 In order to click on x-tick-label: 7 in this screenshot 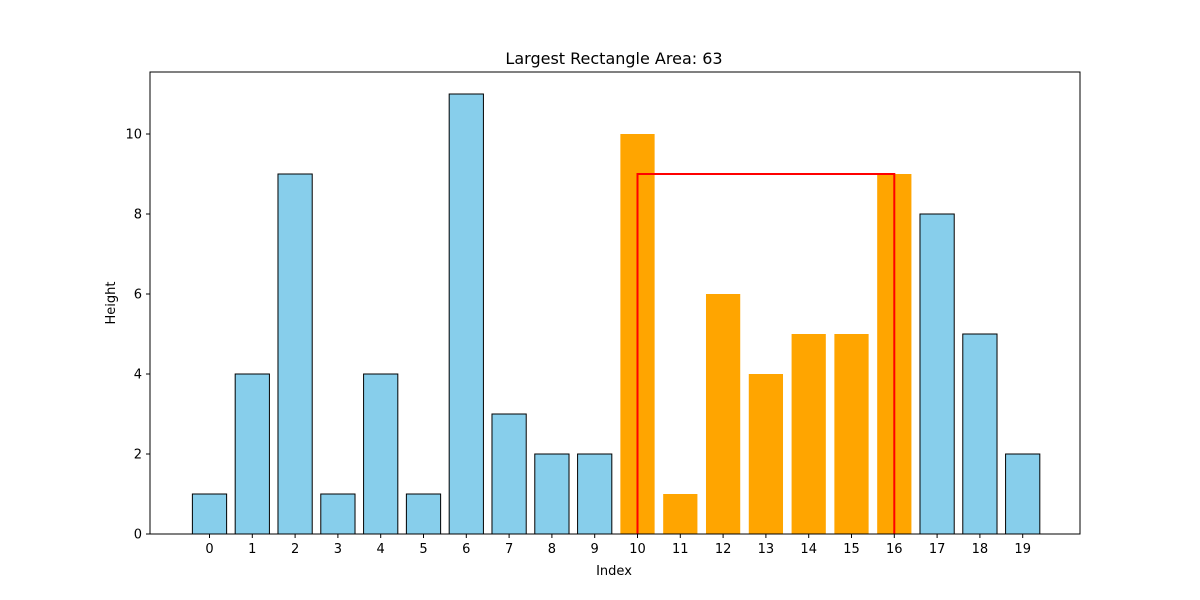, I will do `click(509, 549)`.